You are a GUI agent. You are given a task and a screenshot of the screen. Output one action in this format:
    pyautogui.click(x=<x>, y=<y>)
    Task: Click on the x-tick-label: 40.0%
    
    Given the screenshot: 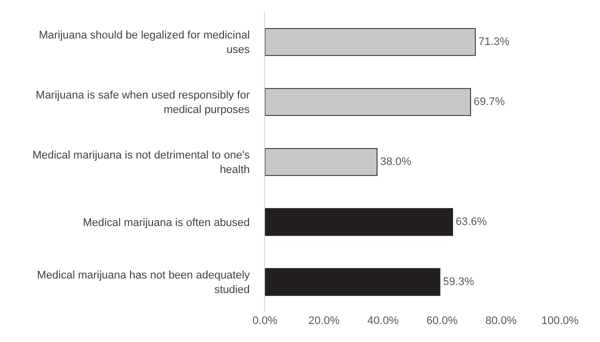 What is the action you would take?
    pyautogui.click(x=383, y=321)
    